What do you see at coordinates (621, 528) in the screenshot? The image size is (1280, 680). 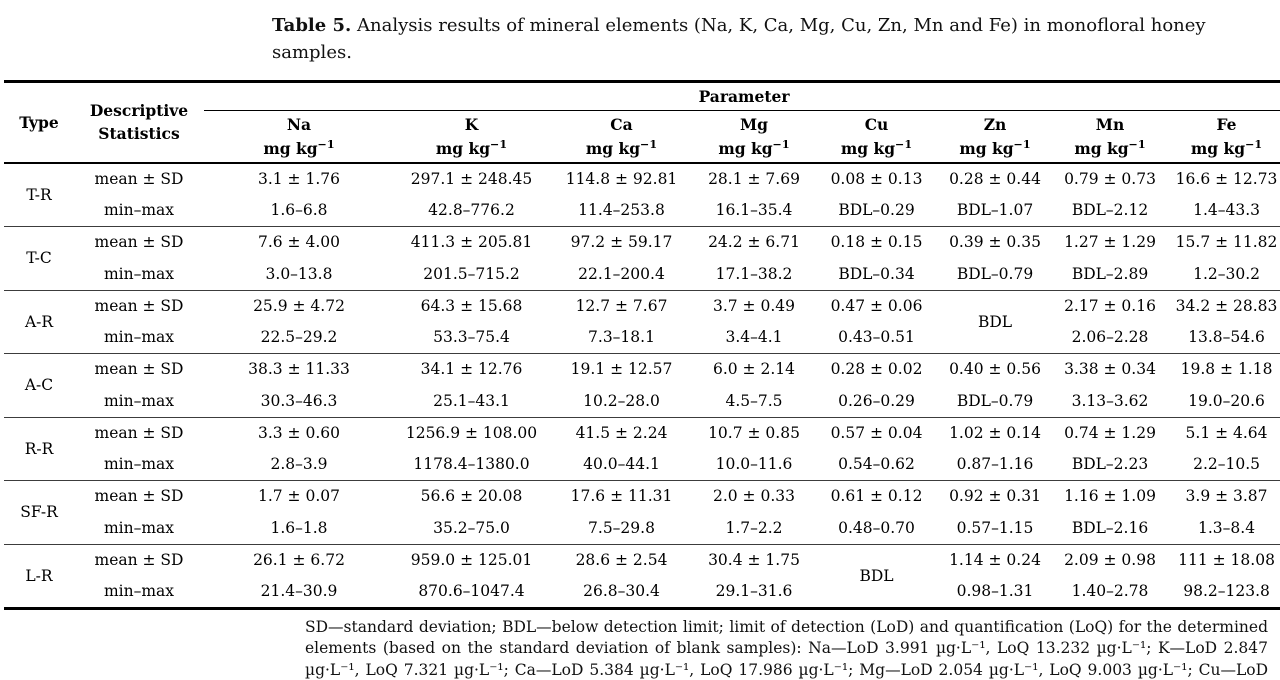 I see `value-cell-ca-minmax: 7.5–29.8` at bounding box center [621, 528].